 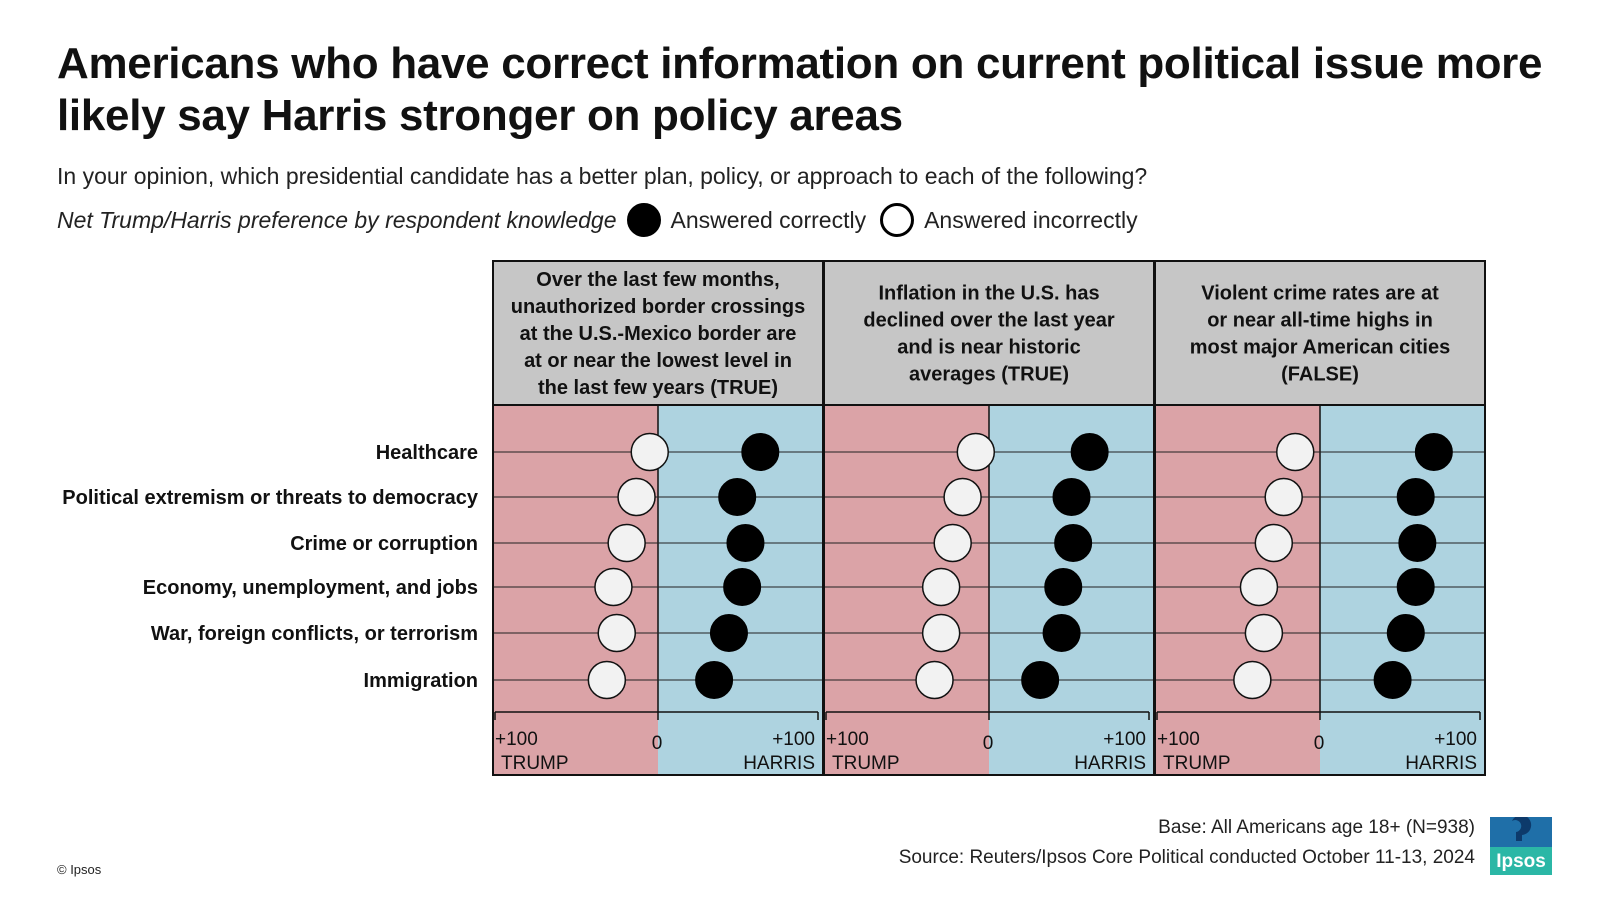 What do you see at coordinates (658, 361) in the screenshot?
I see `panel-header-line: at or near the lowest level in` at bounding box center [658, 361].